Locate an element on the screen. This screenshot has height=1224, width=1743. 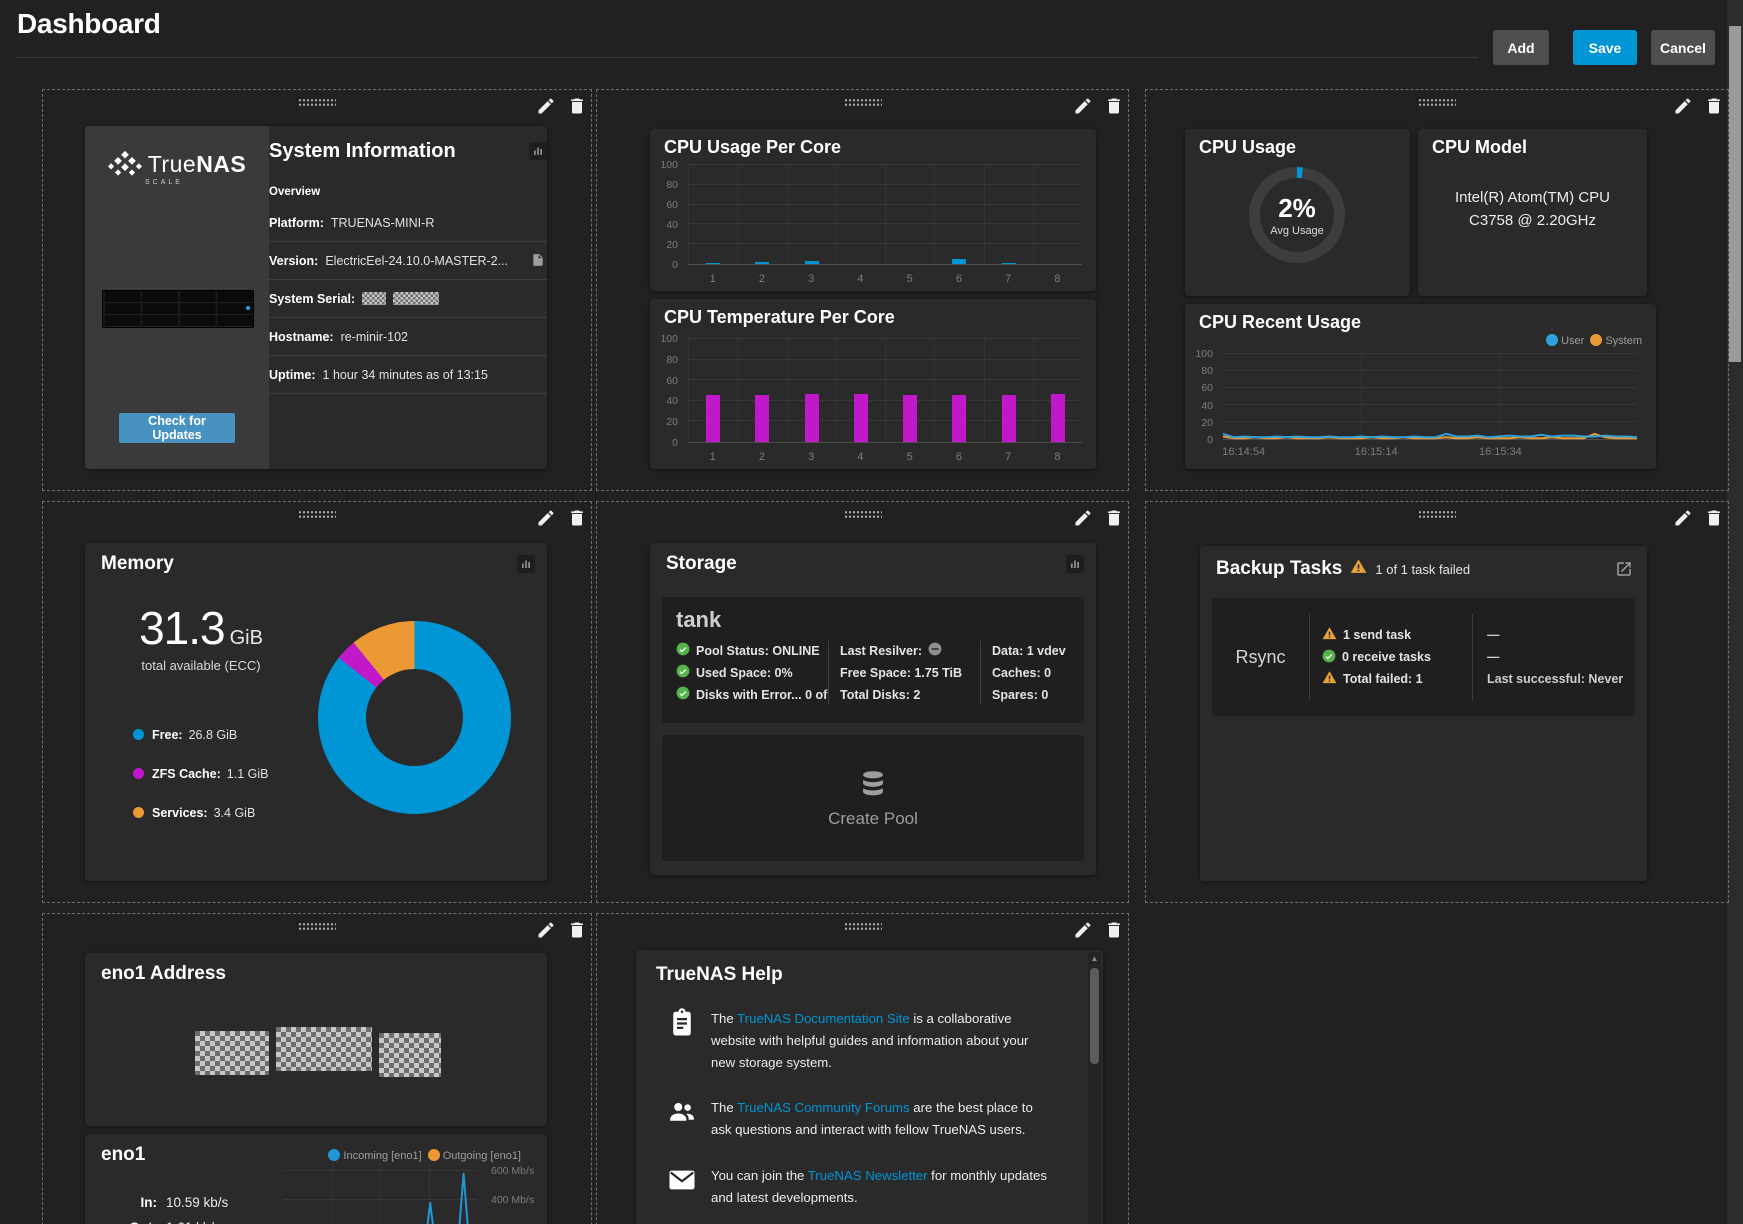
add-button: Add is located at coordinates (1521, 47).